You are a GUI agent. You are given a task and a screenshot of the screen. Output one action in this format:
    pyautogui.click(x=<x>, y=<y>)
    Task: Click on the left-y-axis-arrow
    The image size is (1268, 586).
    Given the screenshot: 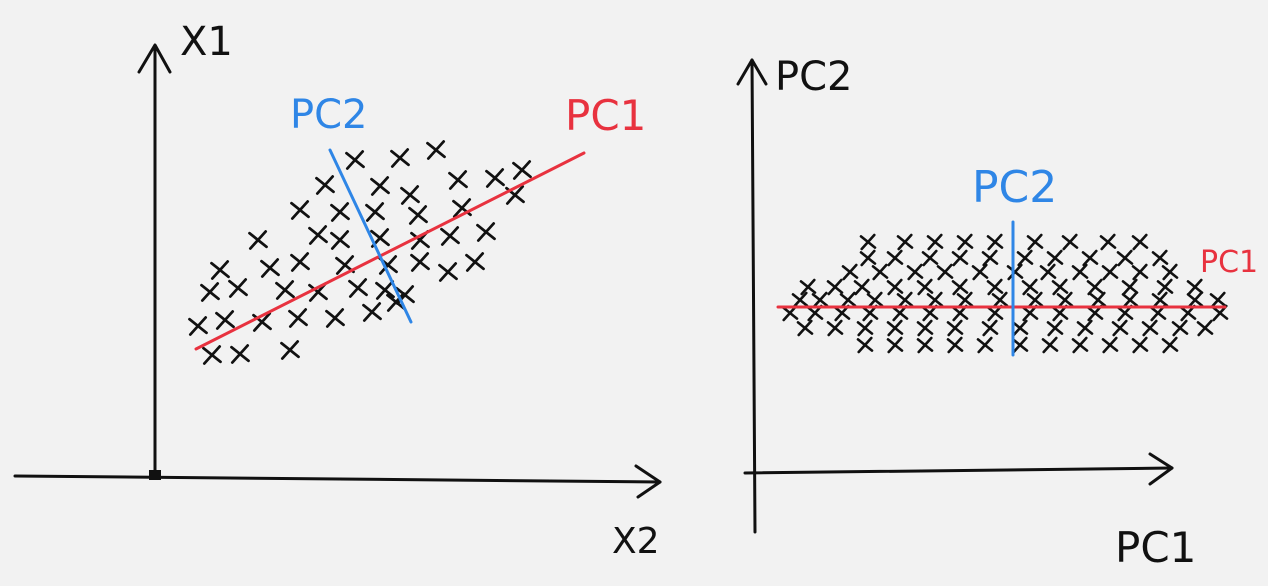 What is the action you would take?
    pyautogui.click(x=154, y=58)
    